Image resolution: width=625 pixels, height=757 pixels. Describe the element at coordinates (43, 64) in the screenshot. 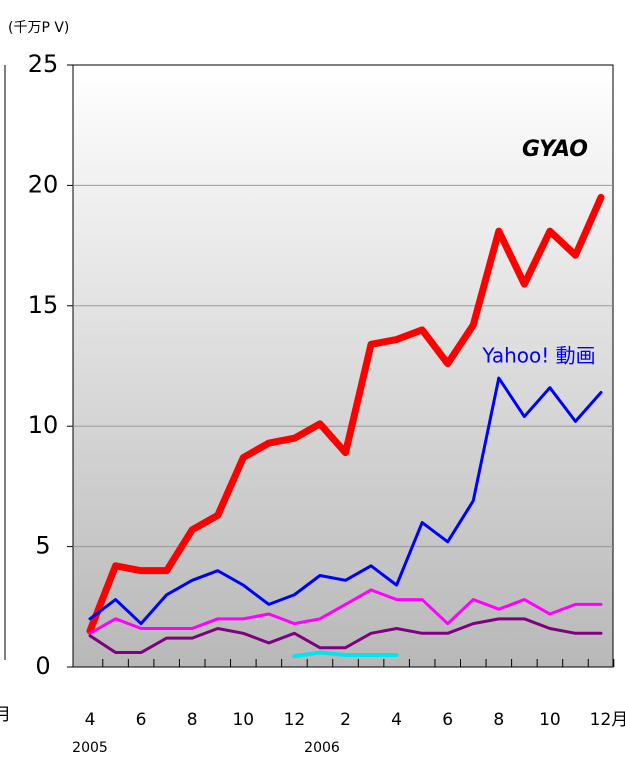

I see `y-tick-label: 25` at that location.